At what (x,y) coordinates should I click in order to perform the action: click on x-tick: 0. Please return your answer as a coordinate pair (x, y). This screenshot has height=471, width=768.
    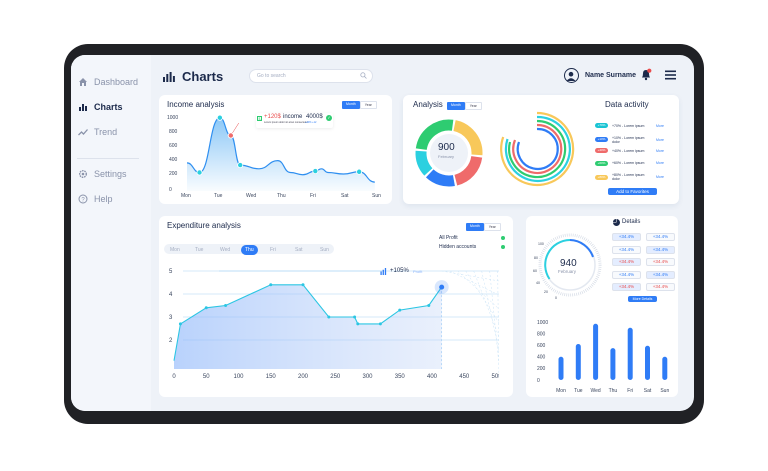
    Looking at the image, I should click on (174, 377).